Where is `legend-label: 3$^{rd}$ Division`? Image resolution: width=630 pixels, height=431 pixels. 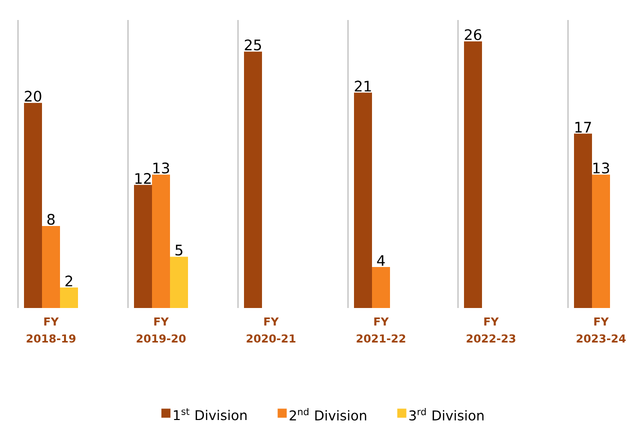
legend-label: 3$^{rd}$ Division is located at coordinates (446, 414).